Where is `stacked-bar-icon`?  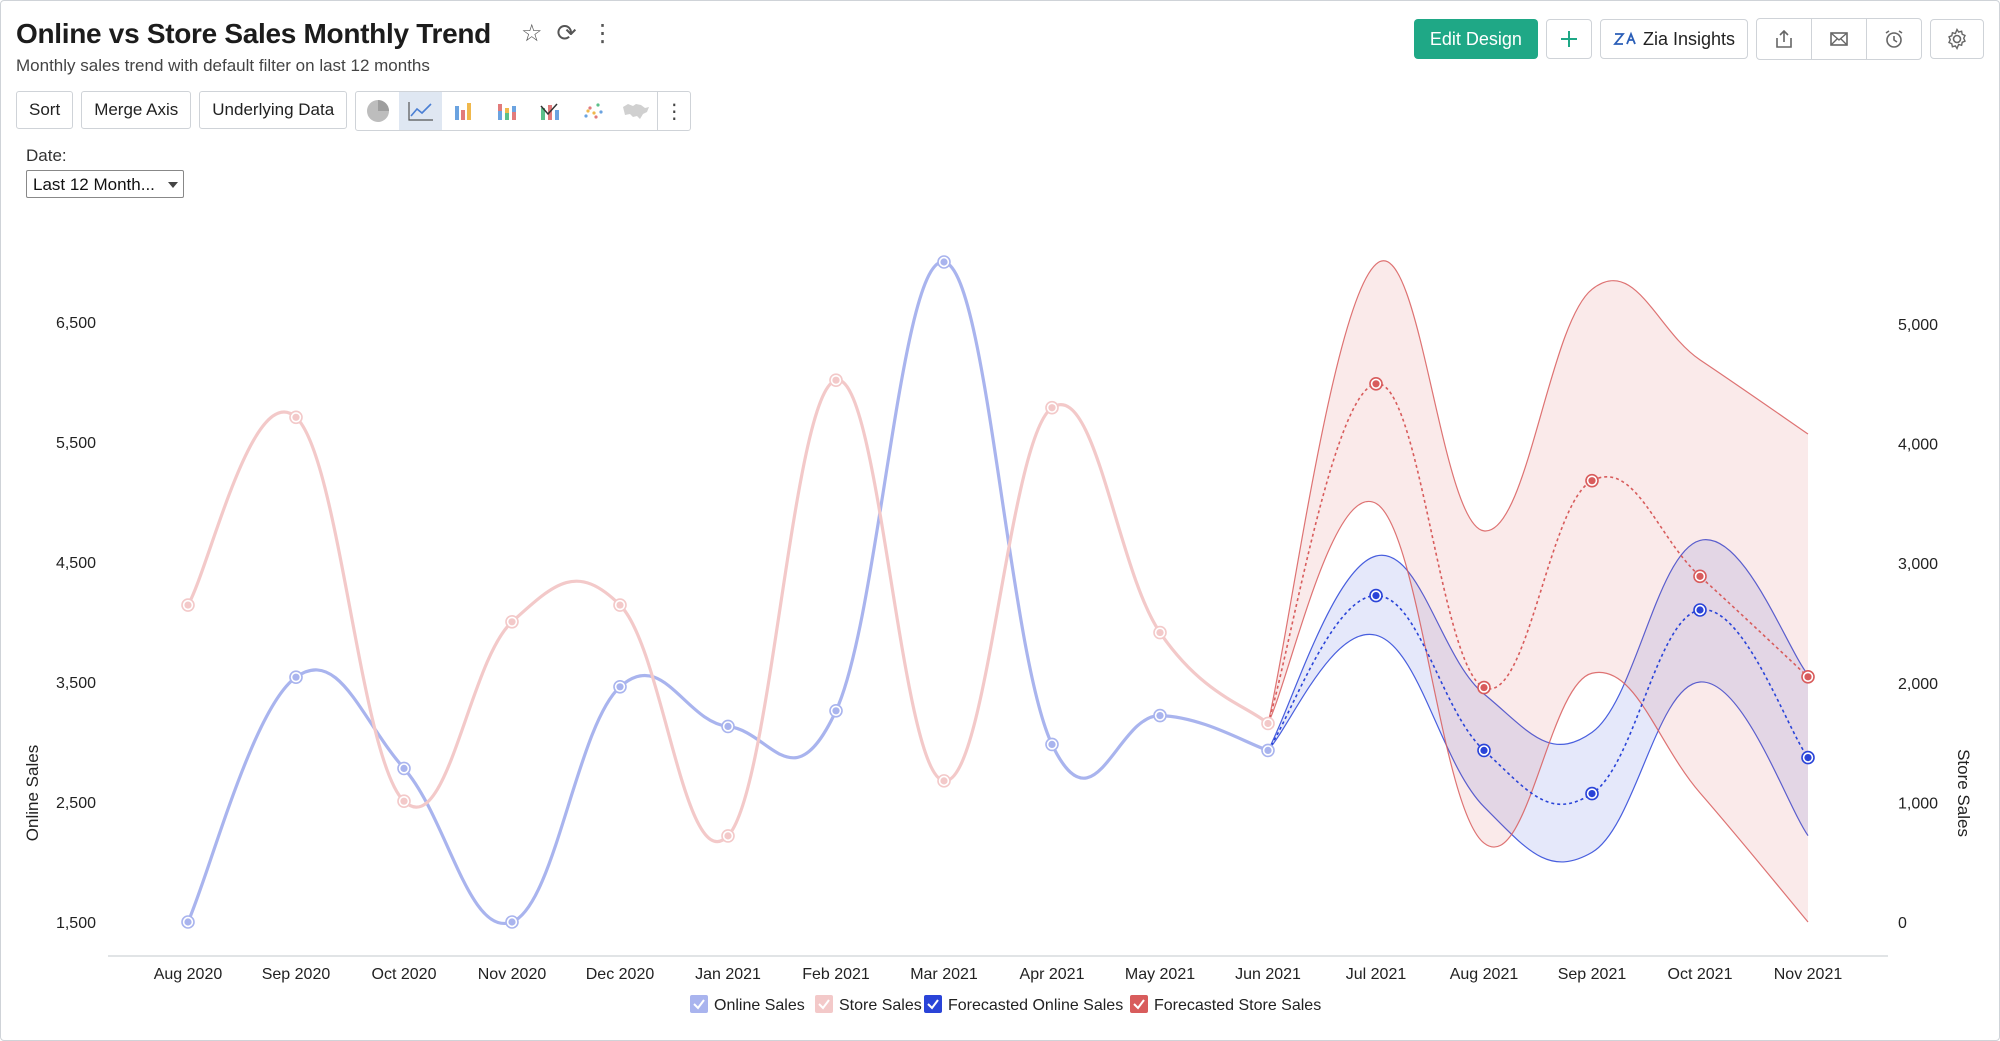
stacked-bar-icon is located at coordinates (506, 112).